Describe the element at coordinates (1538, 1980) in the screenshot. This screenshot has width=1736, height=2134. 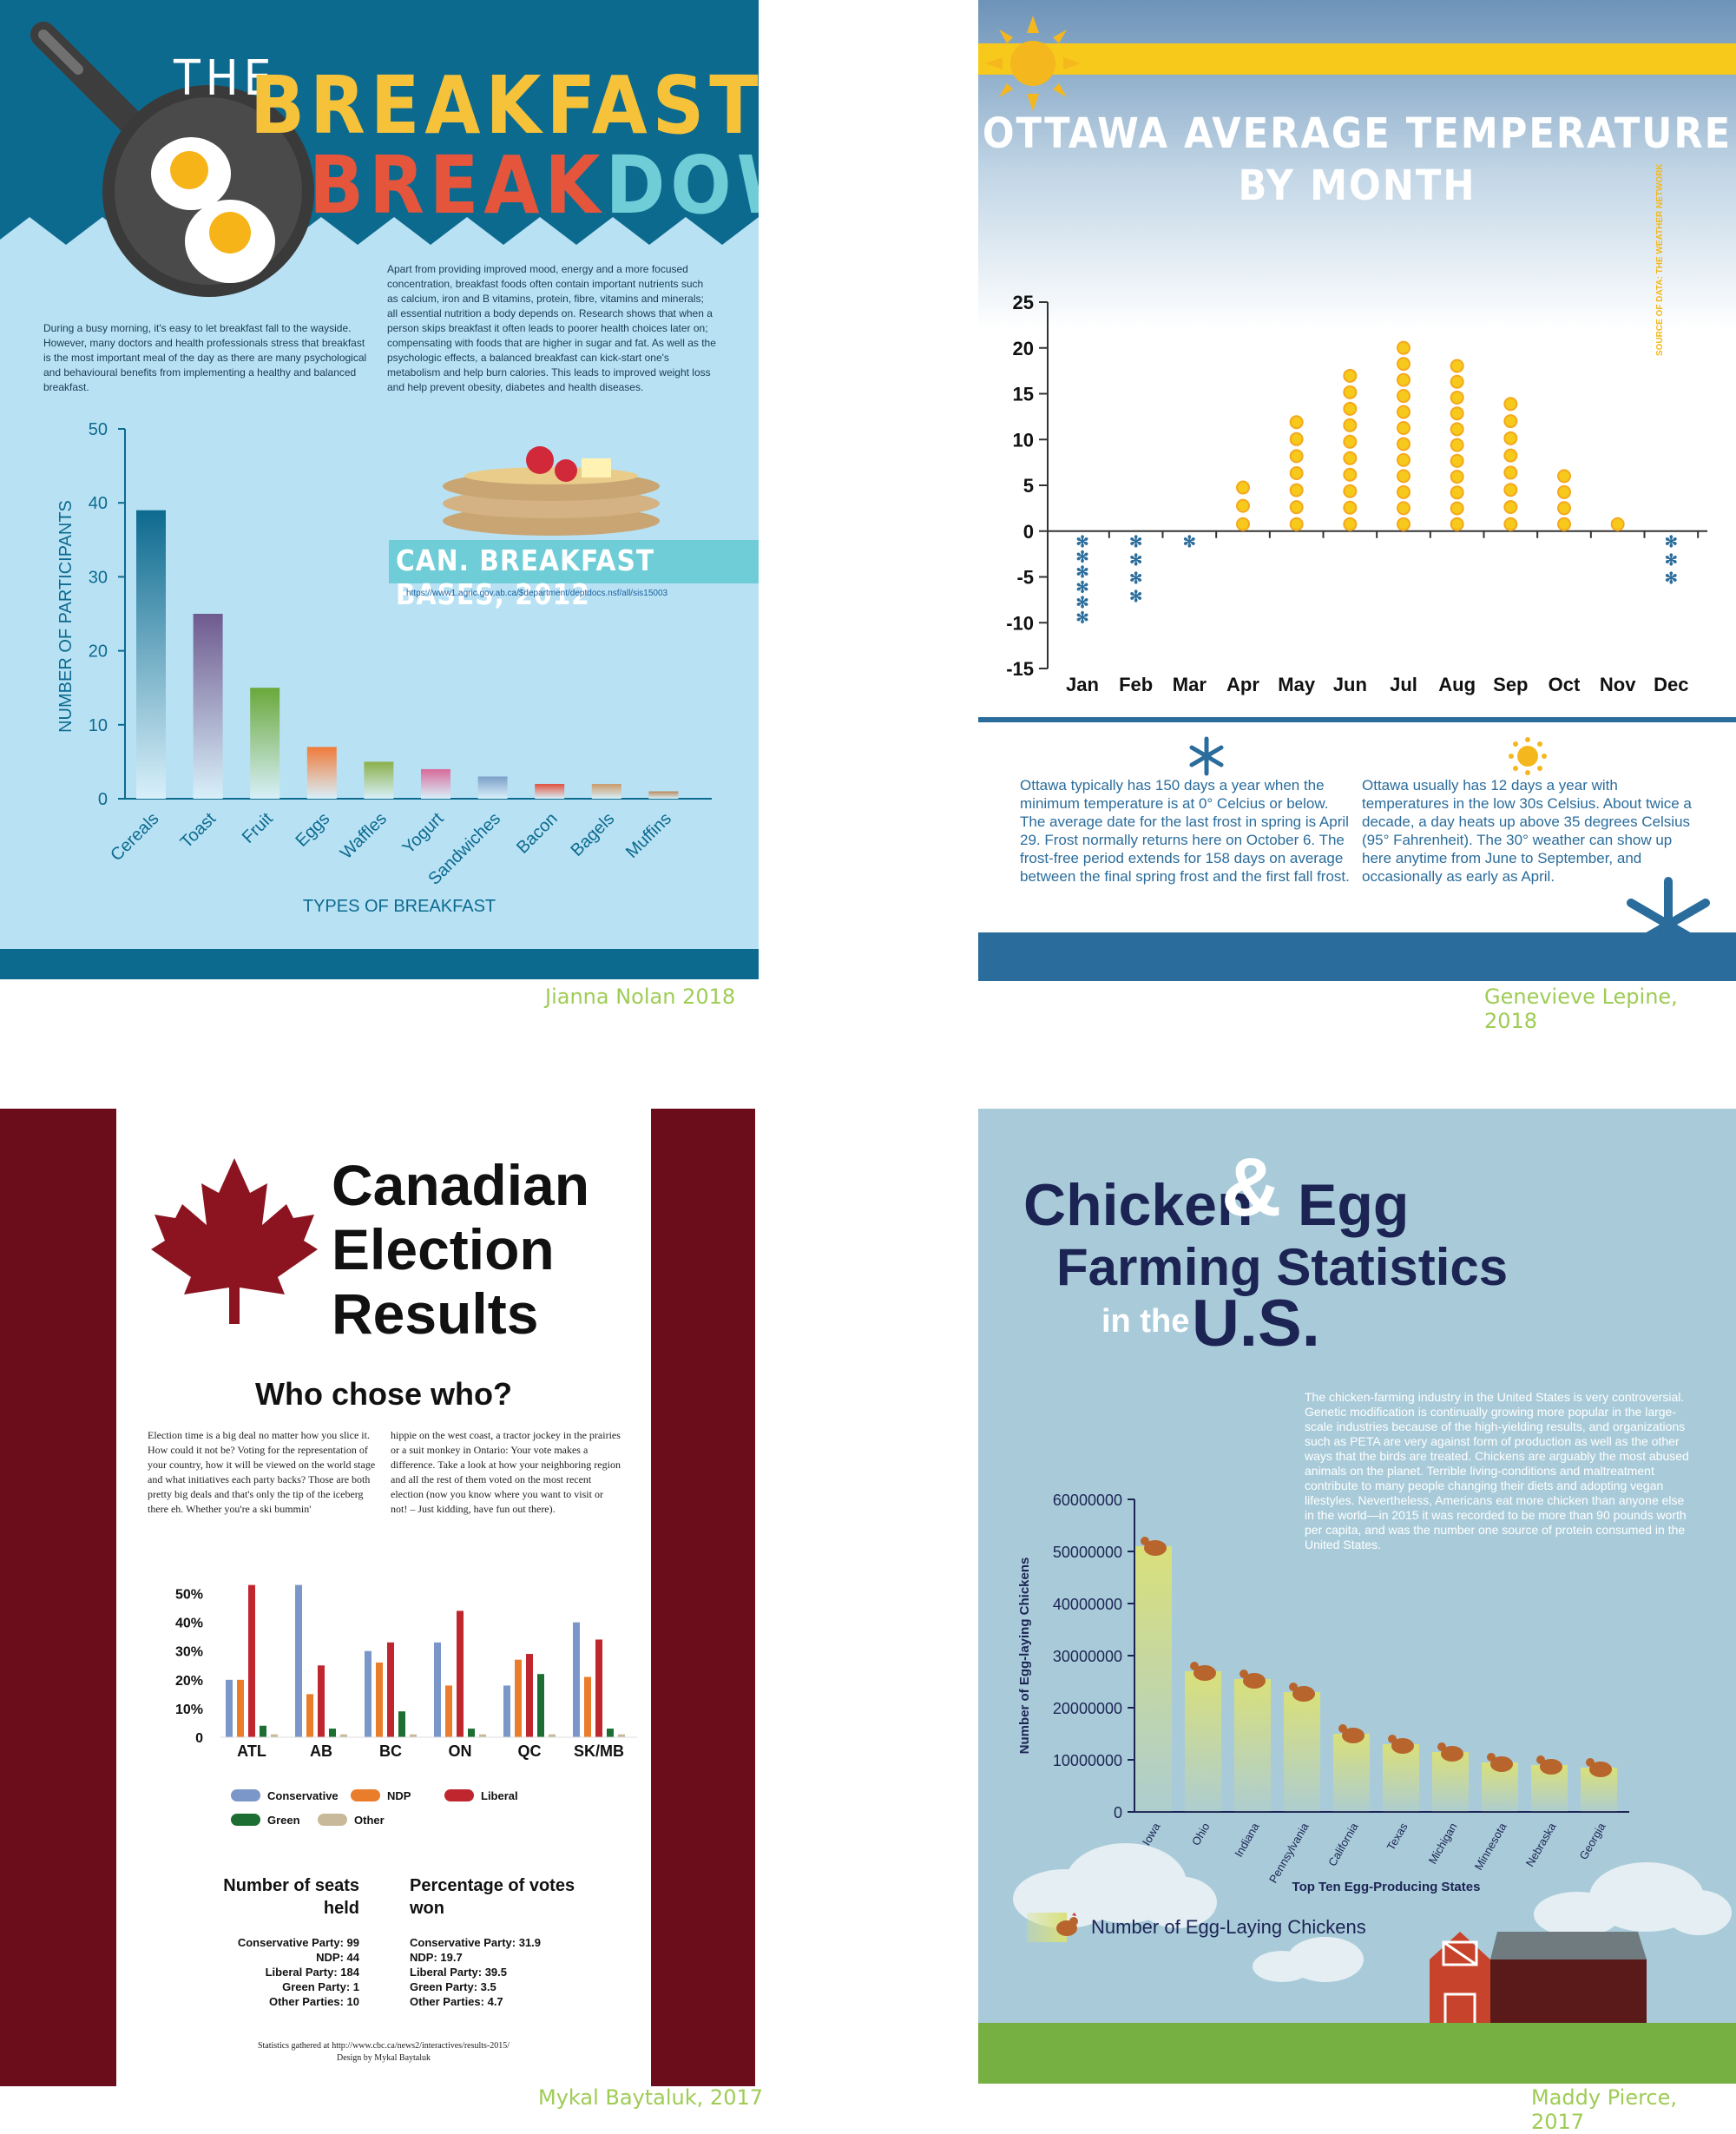
I see `barn-icon` at that location.